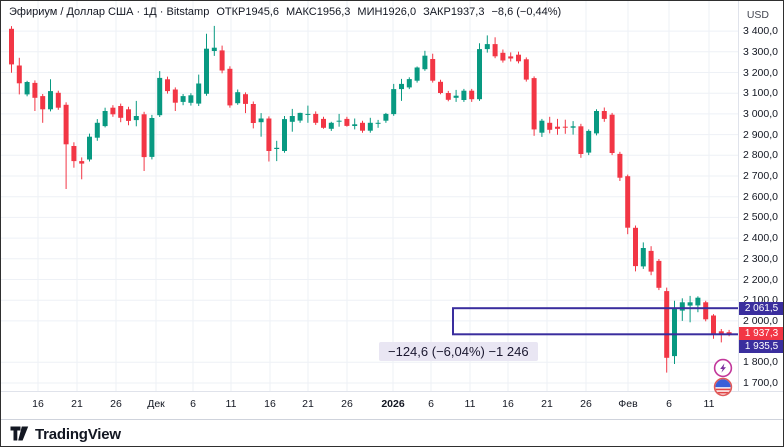 Image resolution: width=784 pixels, height=447 pixels. What do you see at coordinates (723, 368) in the screenshot?
I see `lightning-icon` at bounding box center [723, 368].